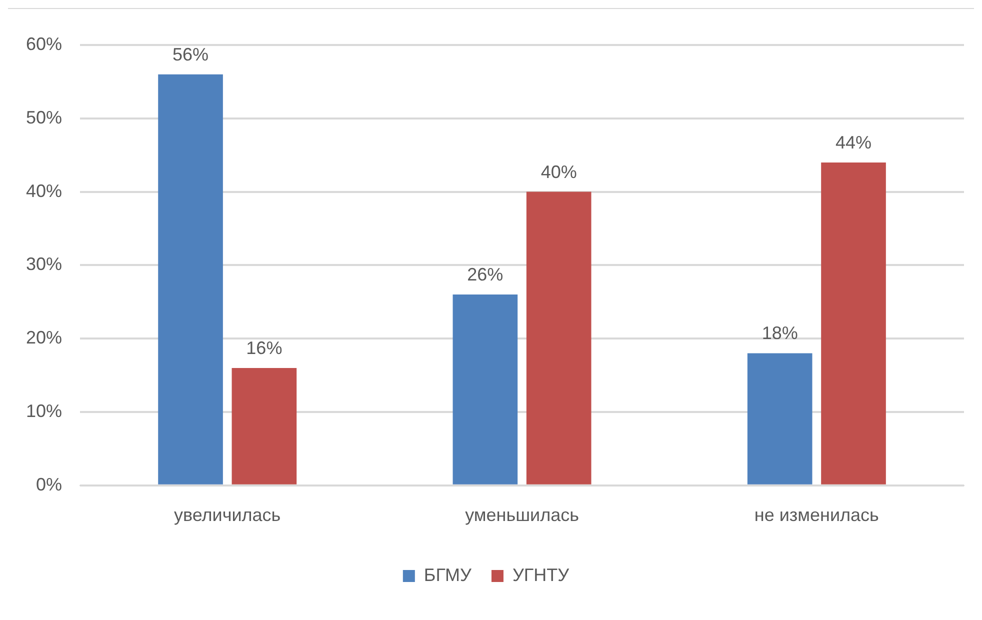 Image resolution: width=982 pixels, height=620 pixels. I want to click on legend-label: УГНТУ, so click(541, 574).